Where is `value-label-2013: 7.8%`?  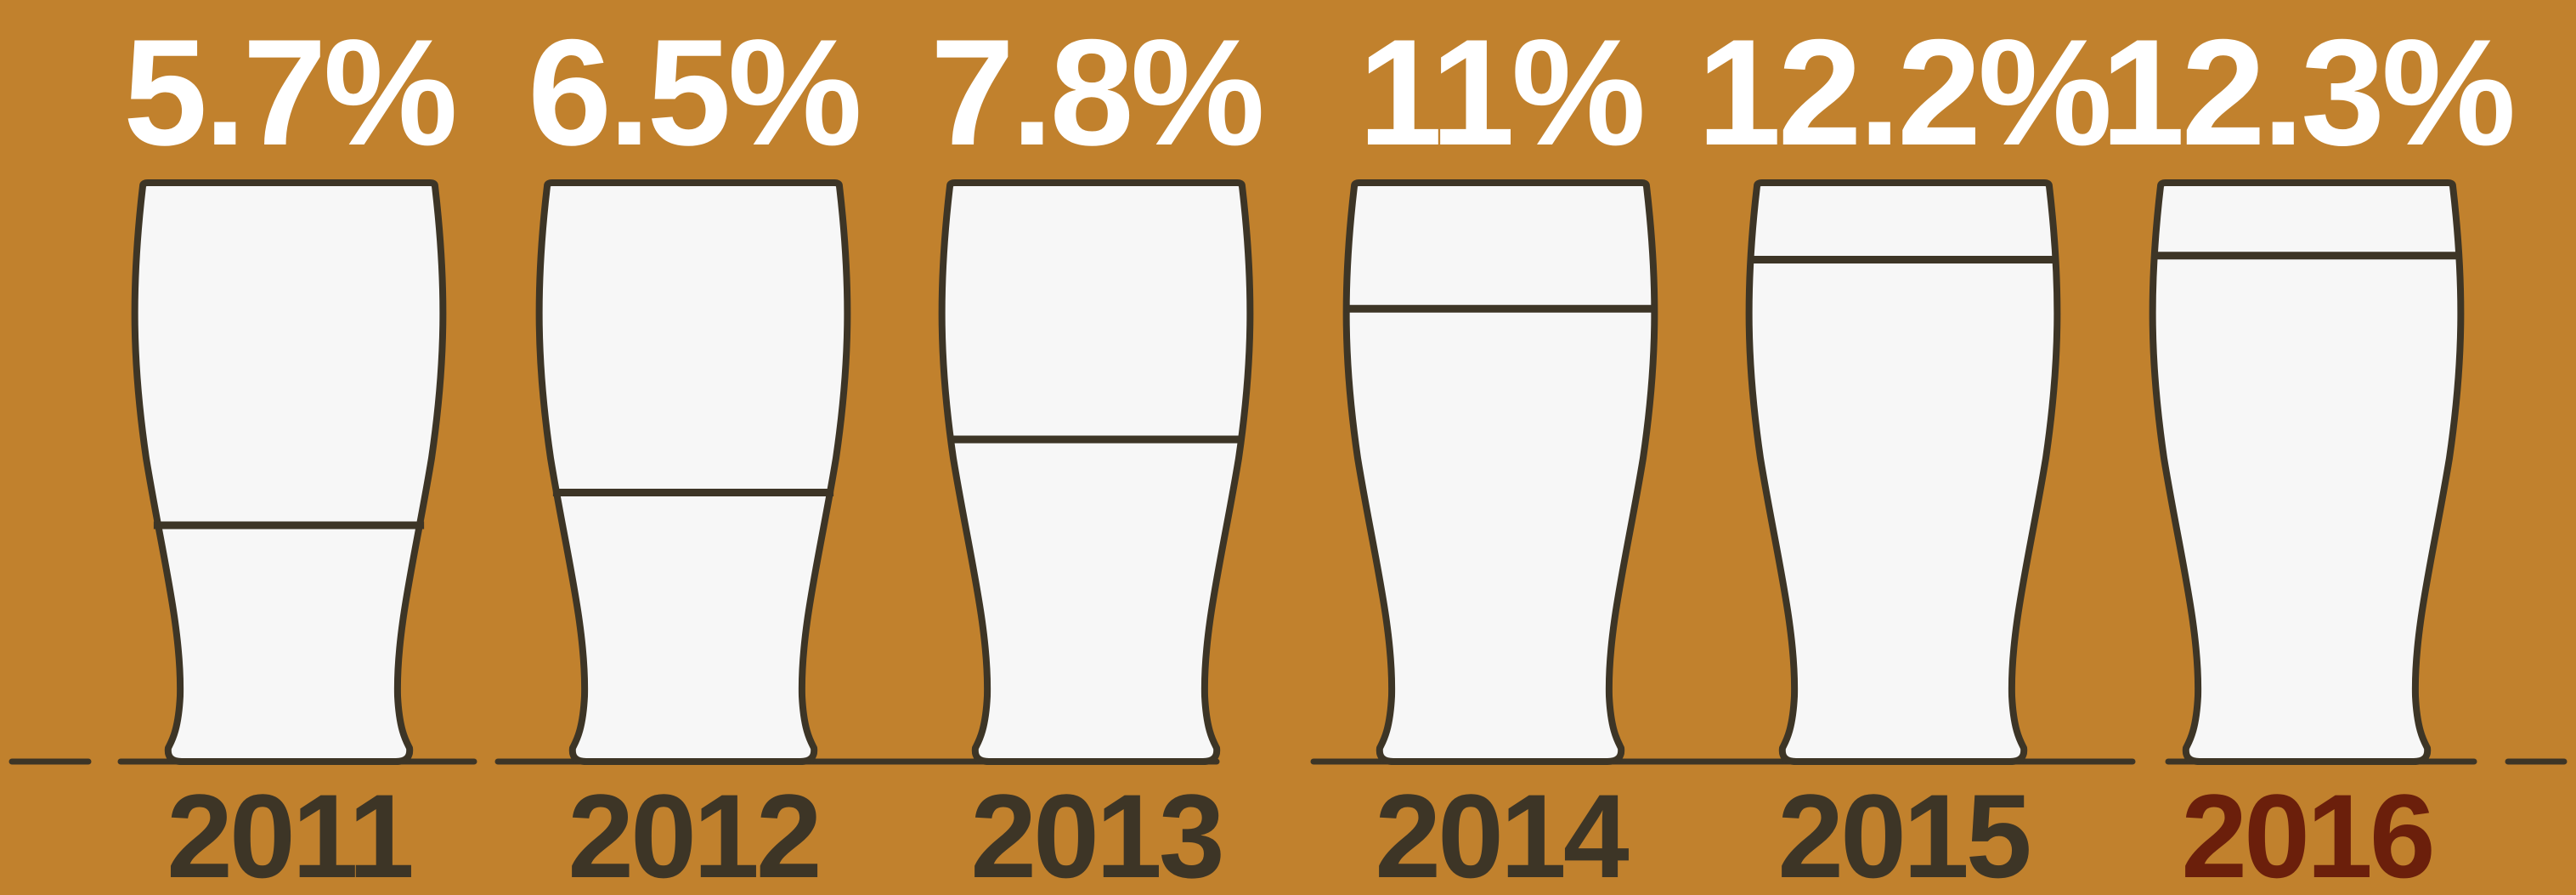
value-label-2013: 7.8% is located at coordinates (1096, 92).